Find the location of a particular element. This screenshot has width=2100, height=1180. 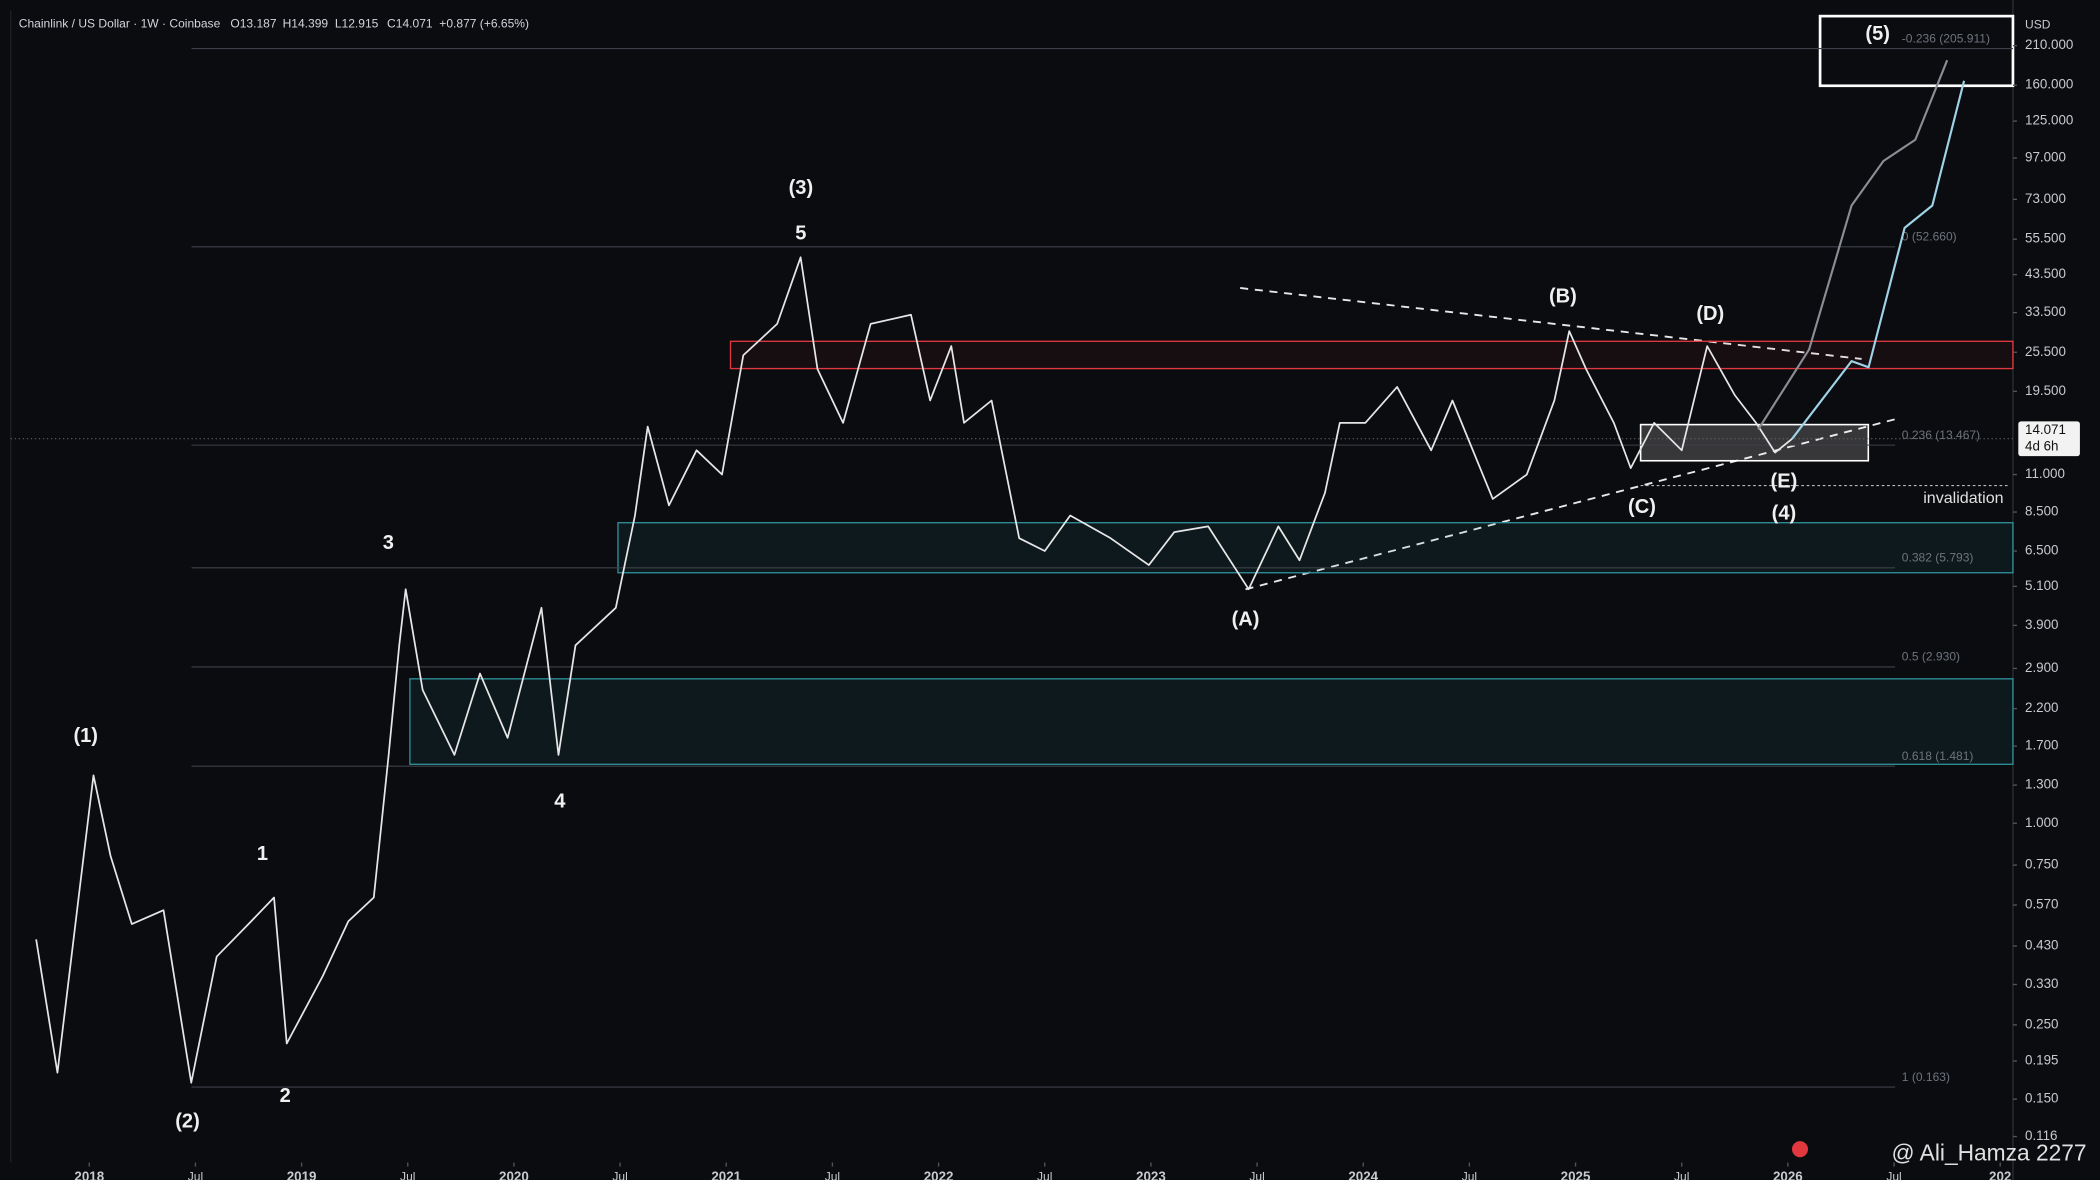

ohlc-value: L12.915 is located at coordinates (357, 23).